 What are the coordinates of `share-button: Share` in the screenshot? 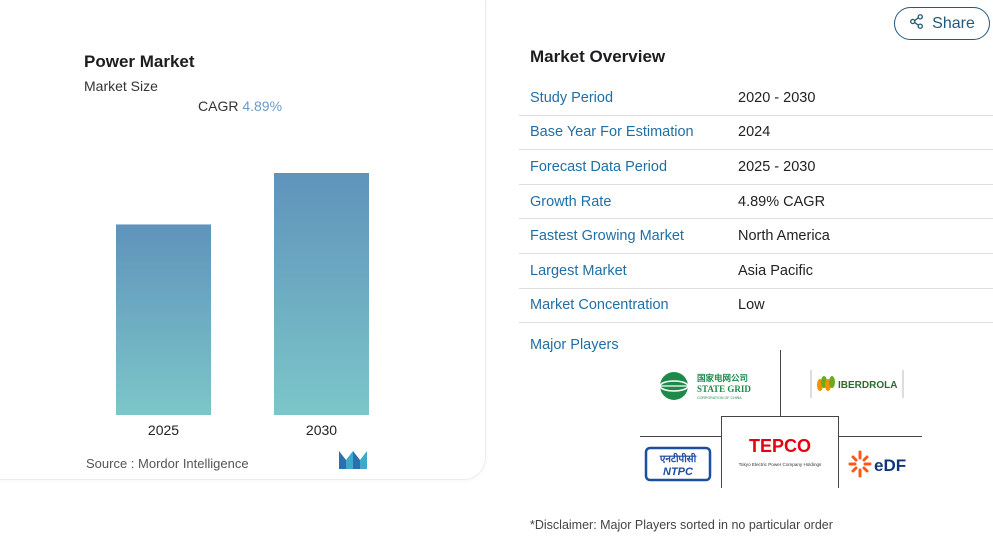 It's located at (942, 23).